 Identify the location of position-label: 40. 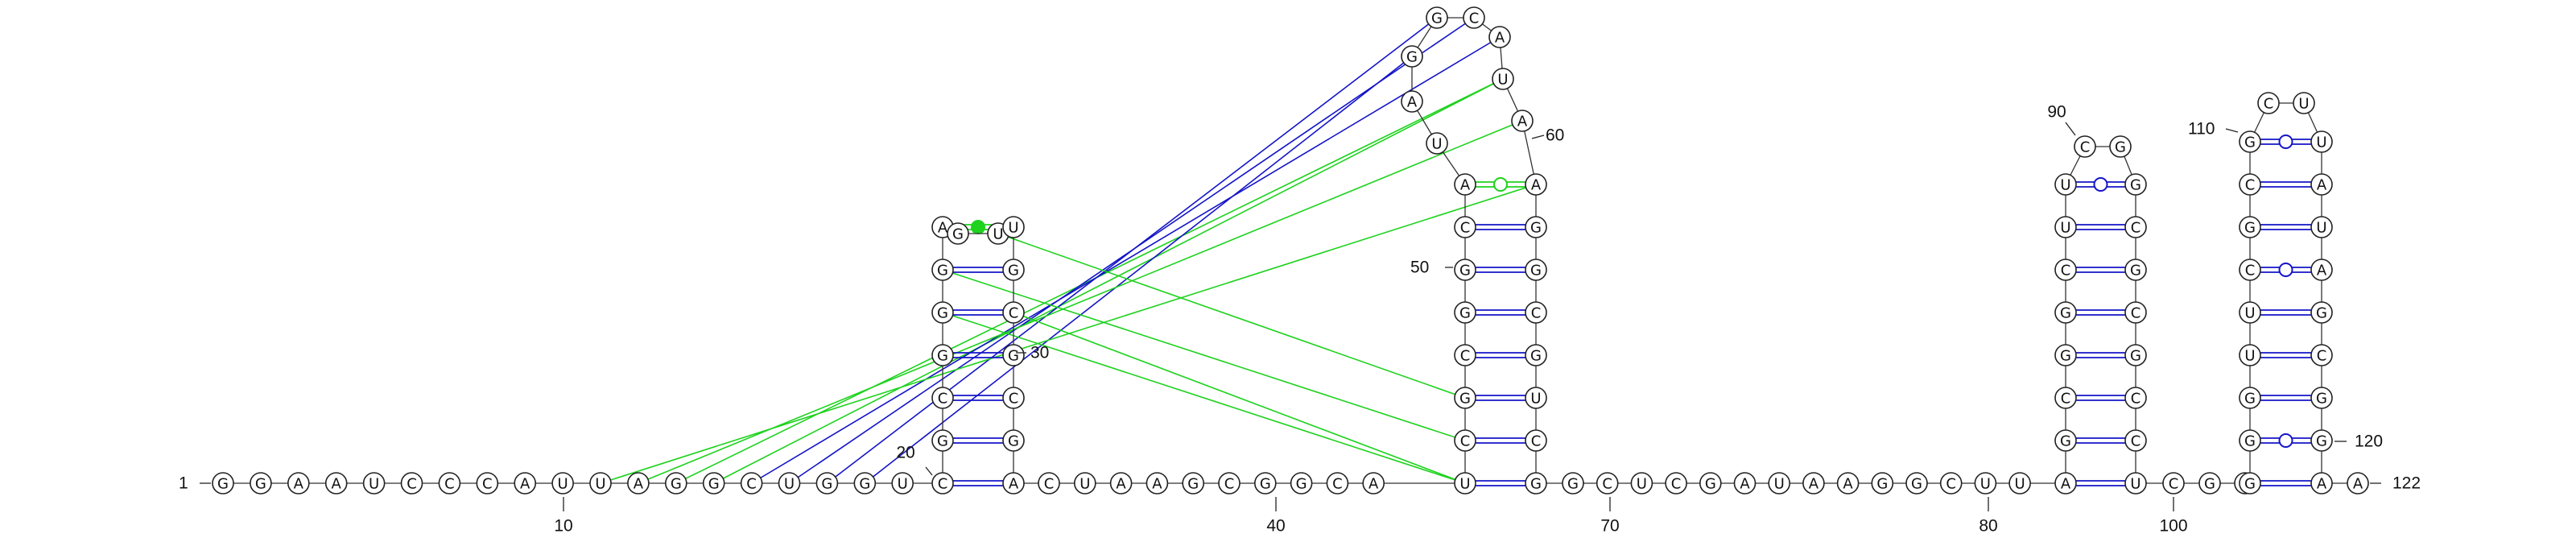
(1275, 526).